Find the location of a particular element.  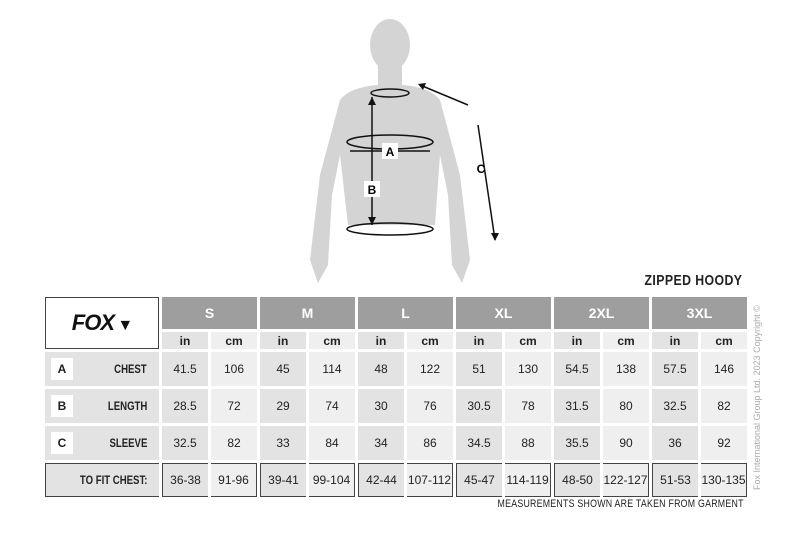

fit-value-cell: 45-47 is located at coordinates (479, 480).